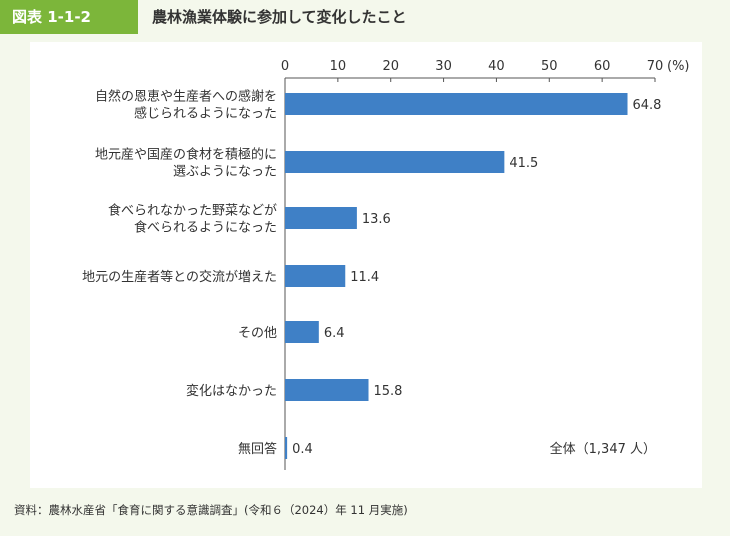 Image resolution: width=730 pixels, height=536 pixels. Describe the element at coordinates (549, 66) in the screenshot. I see `x-tick-label: 50` at that location.